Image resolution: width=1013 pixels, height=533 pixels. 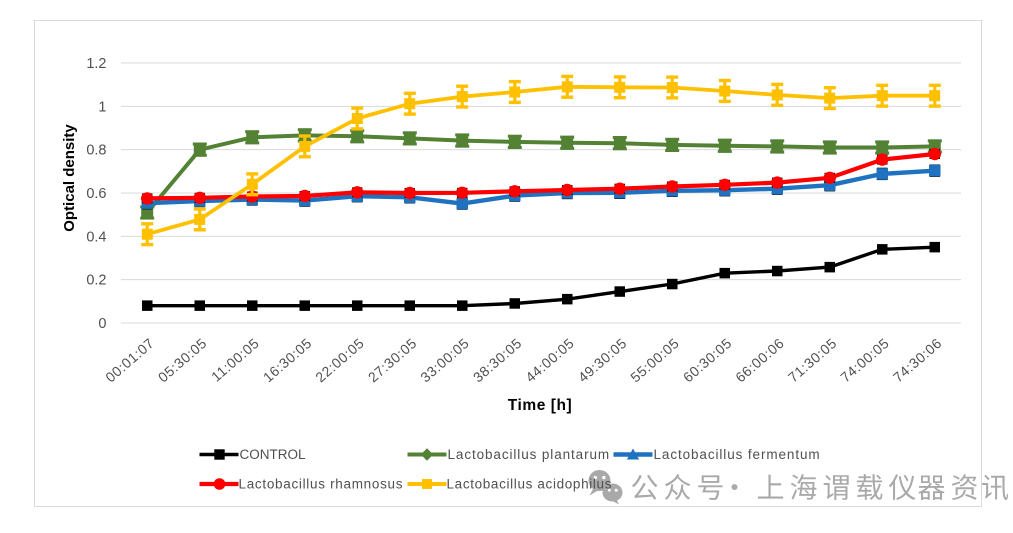 What do you see at coordinates (102, 107) in the screenshot?
I see `svg-text: 1` at bounding box center [102, 107].